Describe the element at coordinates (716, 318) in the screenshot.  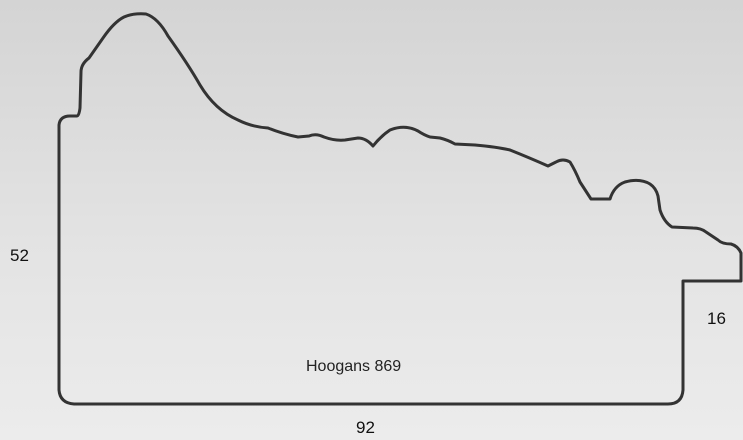
I see `lip-dimension-label: 16` at that location.